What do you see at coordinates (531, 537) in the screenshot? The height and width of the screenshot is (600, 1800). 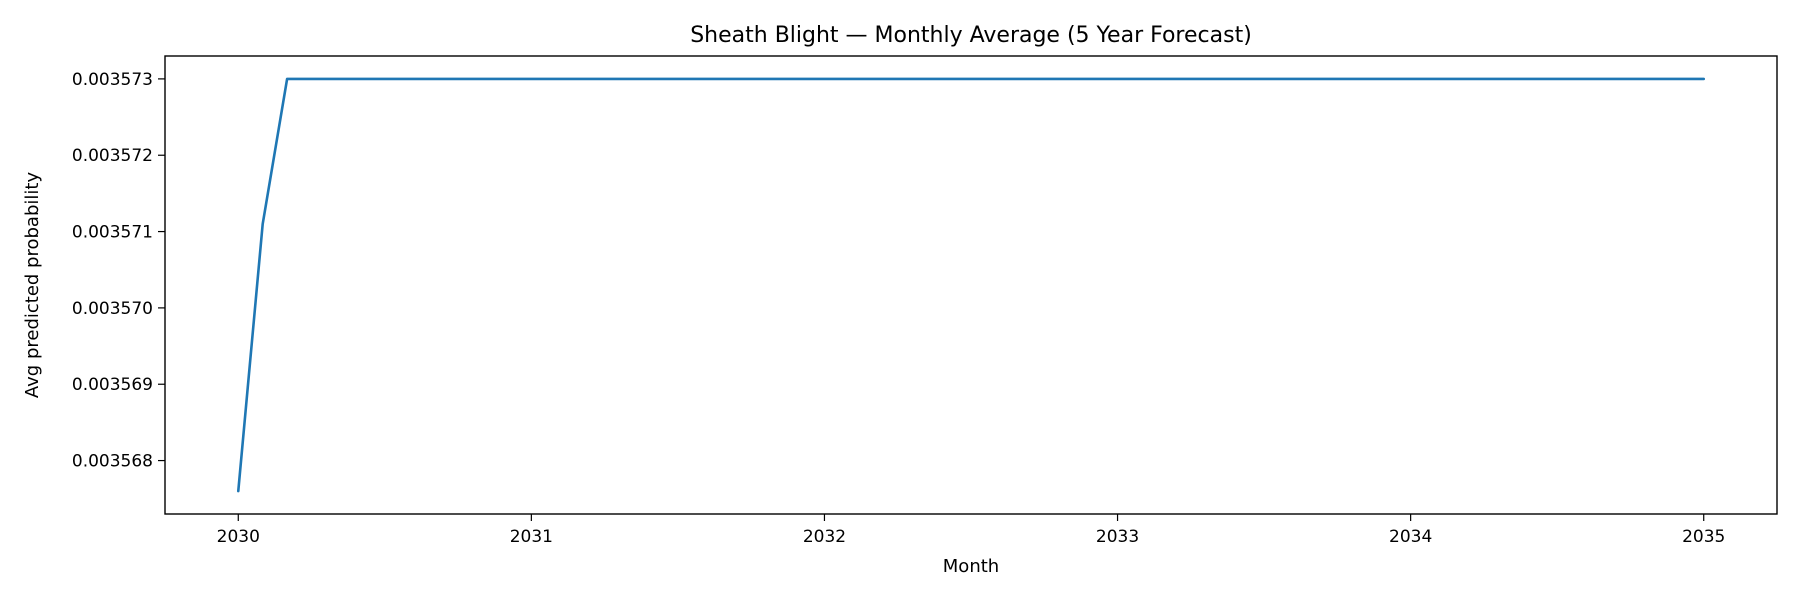 I see `x-tick-label: 2031` at bounding box center [531, 537].